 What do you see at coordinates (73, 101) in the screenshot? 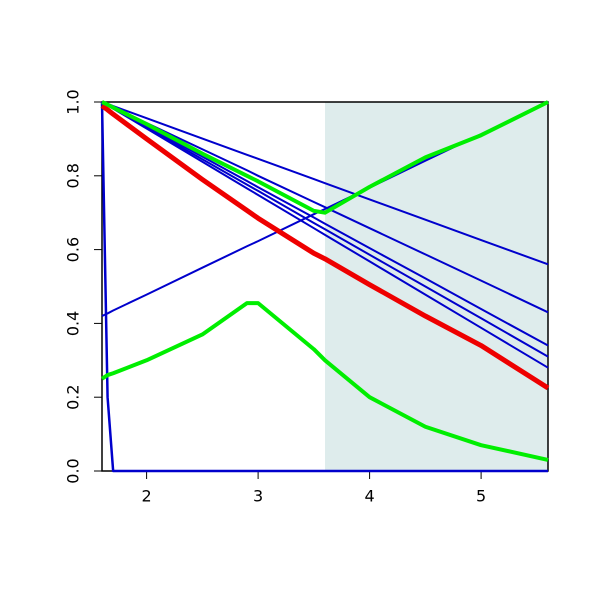
I see `y-tick-label: 1.0` at bounding box center [73, 101].